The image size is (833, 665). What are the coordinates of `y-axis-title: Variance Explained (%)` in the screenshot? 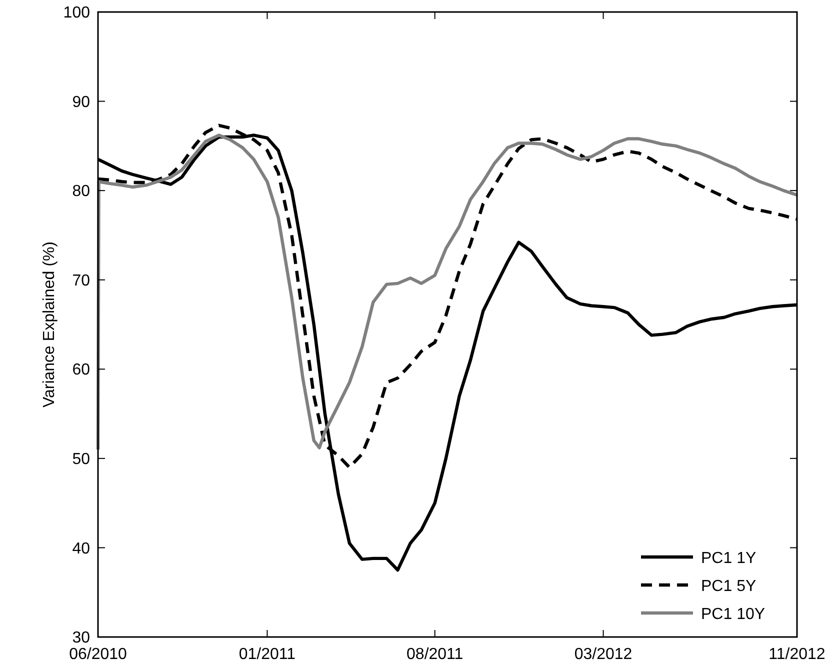 It's located at (49, 324).